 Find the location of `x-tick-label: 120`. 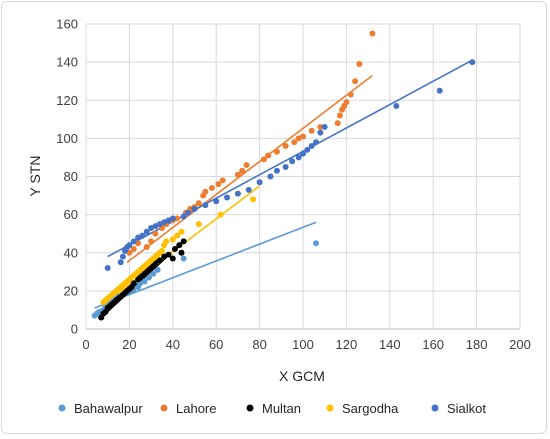

x-tick-label: 120 is located at coordinates (347, 344).